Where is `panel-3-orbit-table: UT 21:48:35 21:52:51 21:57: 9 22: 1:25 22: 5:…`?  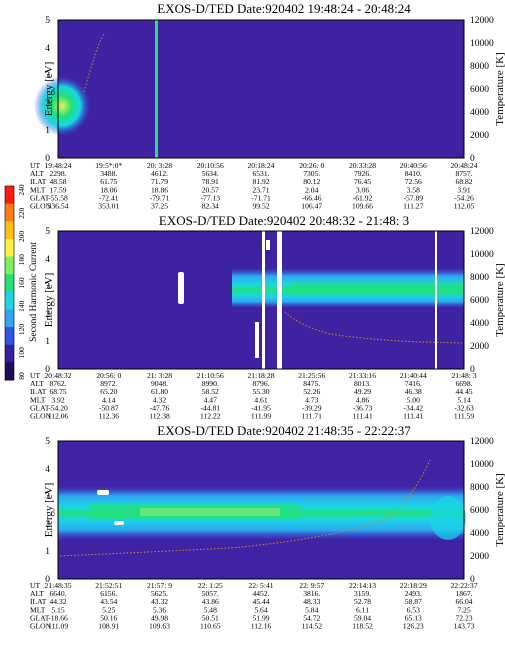
panel-3-orbit-table: UT 21:48:35 21:52:51 21:57: 9 22: 1:25 22: 5:… is located at coordinates (254, 606).